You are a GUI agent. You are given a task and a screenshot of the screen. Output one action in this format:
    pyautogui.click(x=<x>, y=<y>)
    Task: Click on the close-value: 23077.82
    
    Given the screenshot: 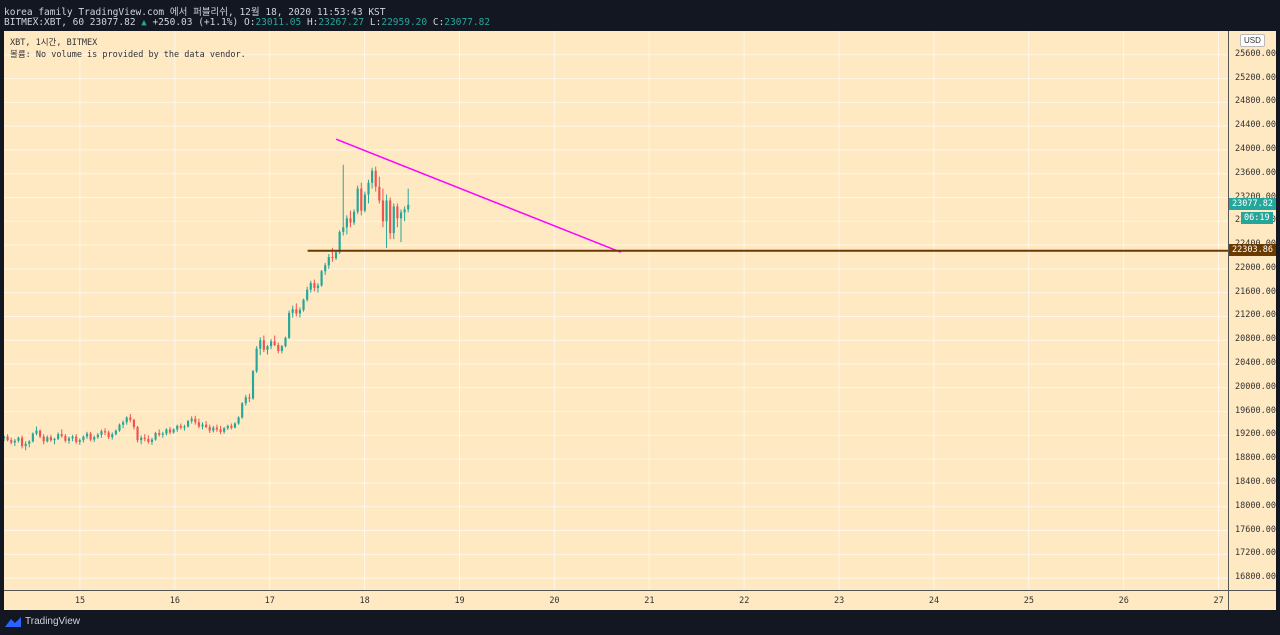 What is the action you would take?
    pyautogui.click(x=467, y=22)
    